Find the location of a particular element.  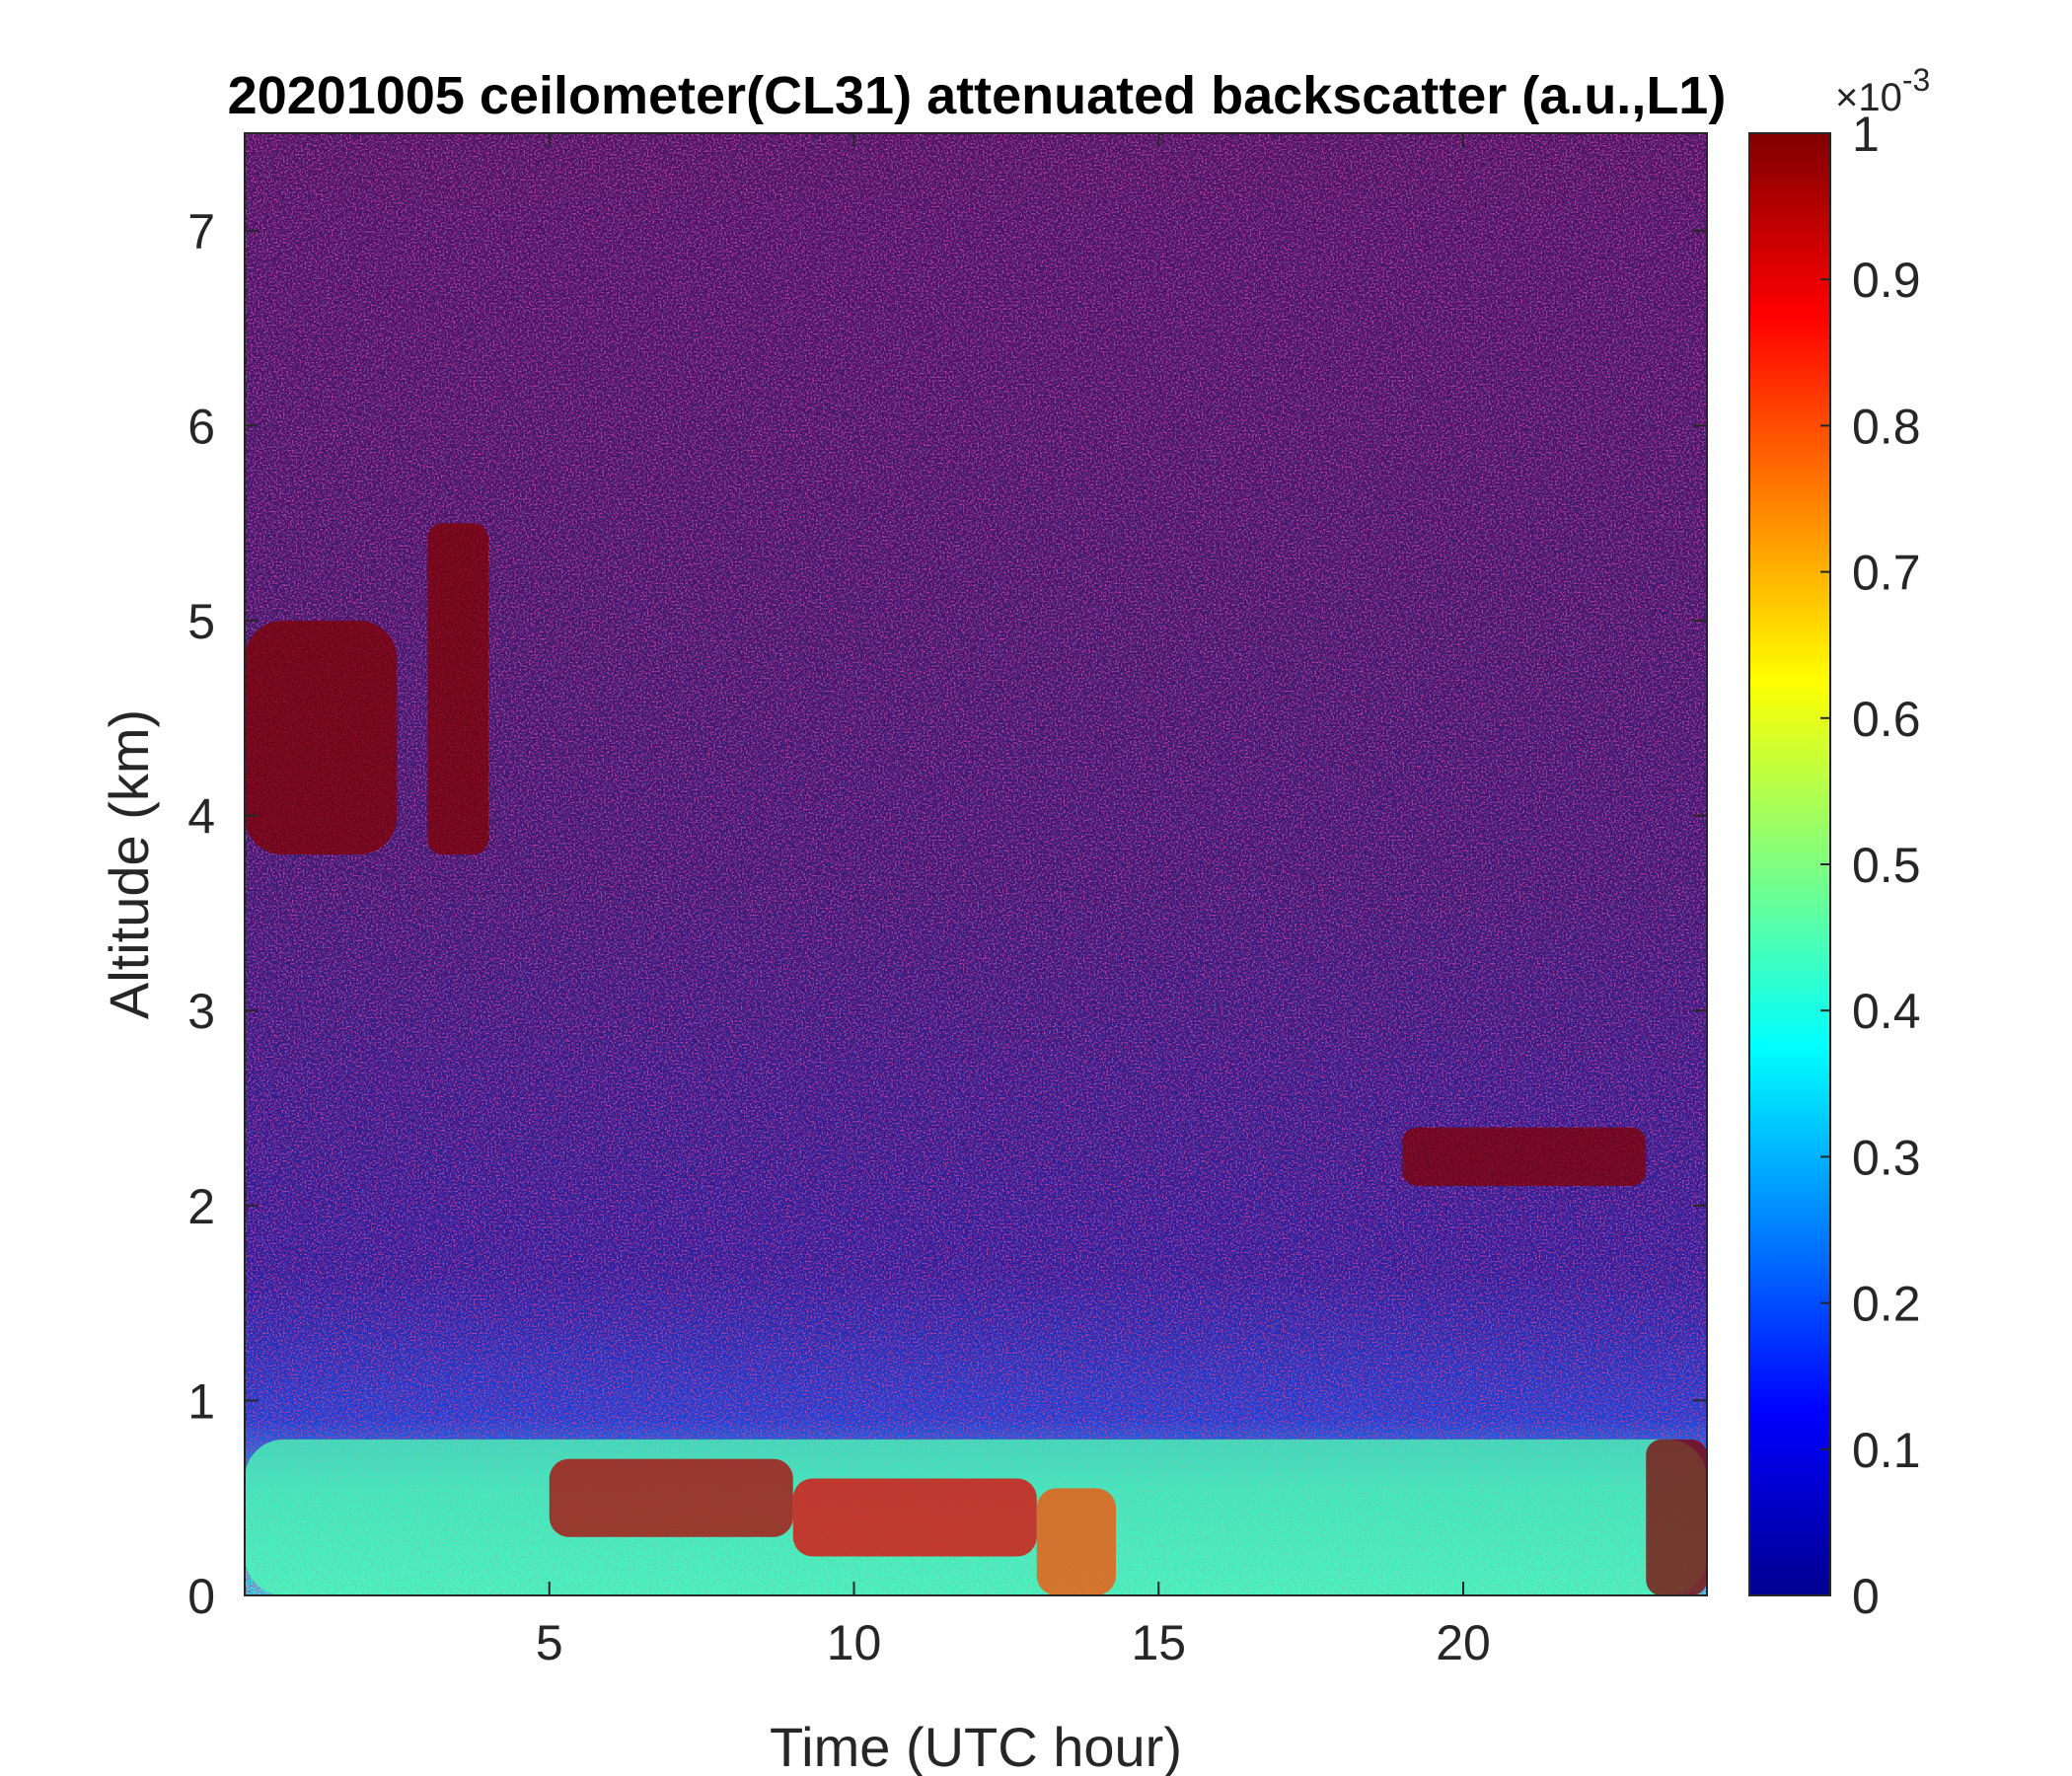

colorbar is located at coordinates (1790, 864).